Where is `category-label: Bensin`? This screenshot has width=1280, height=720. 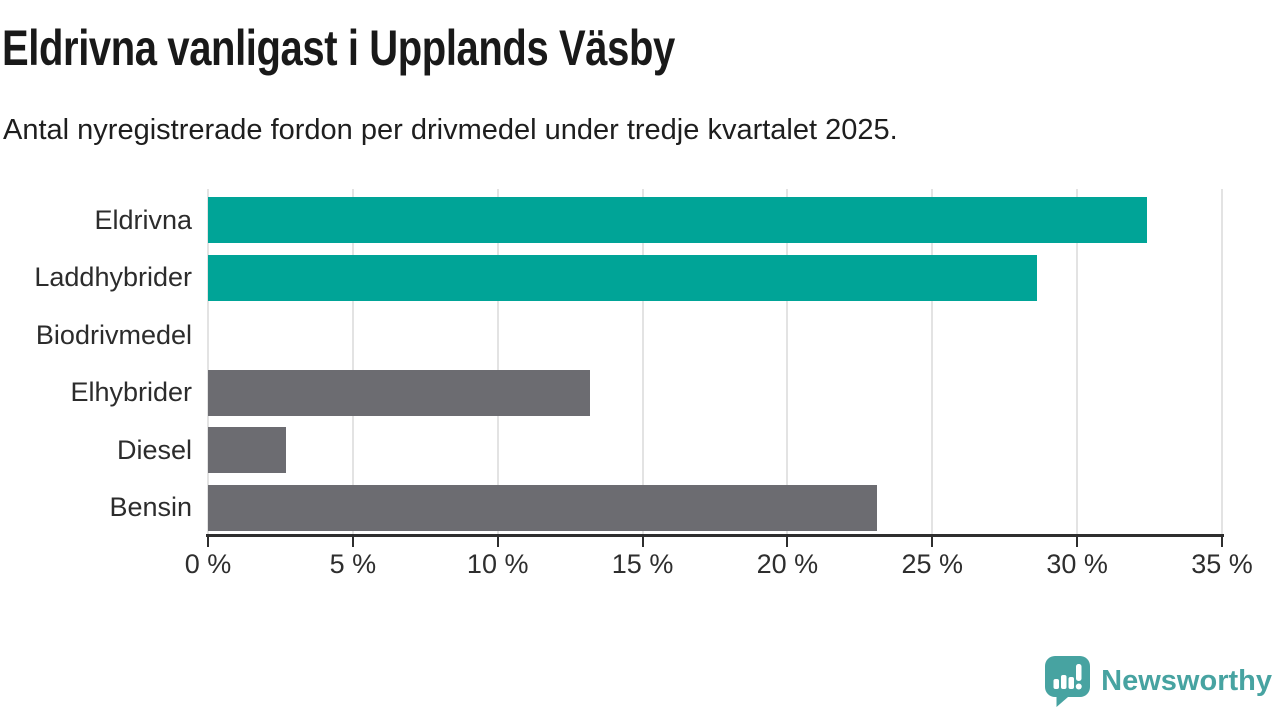
category-label: Bensin is located at coordinates (150, 507).